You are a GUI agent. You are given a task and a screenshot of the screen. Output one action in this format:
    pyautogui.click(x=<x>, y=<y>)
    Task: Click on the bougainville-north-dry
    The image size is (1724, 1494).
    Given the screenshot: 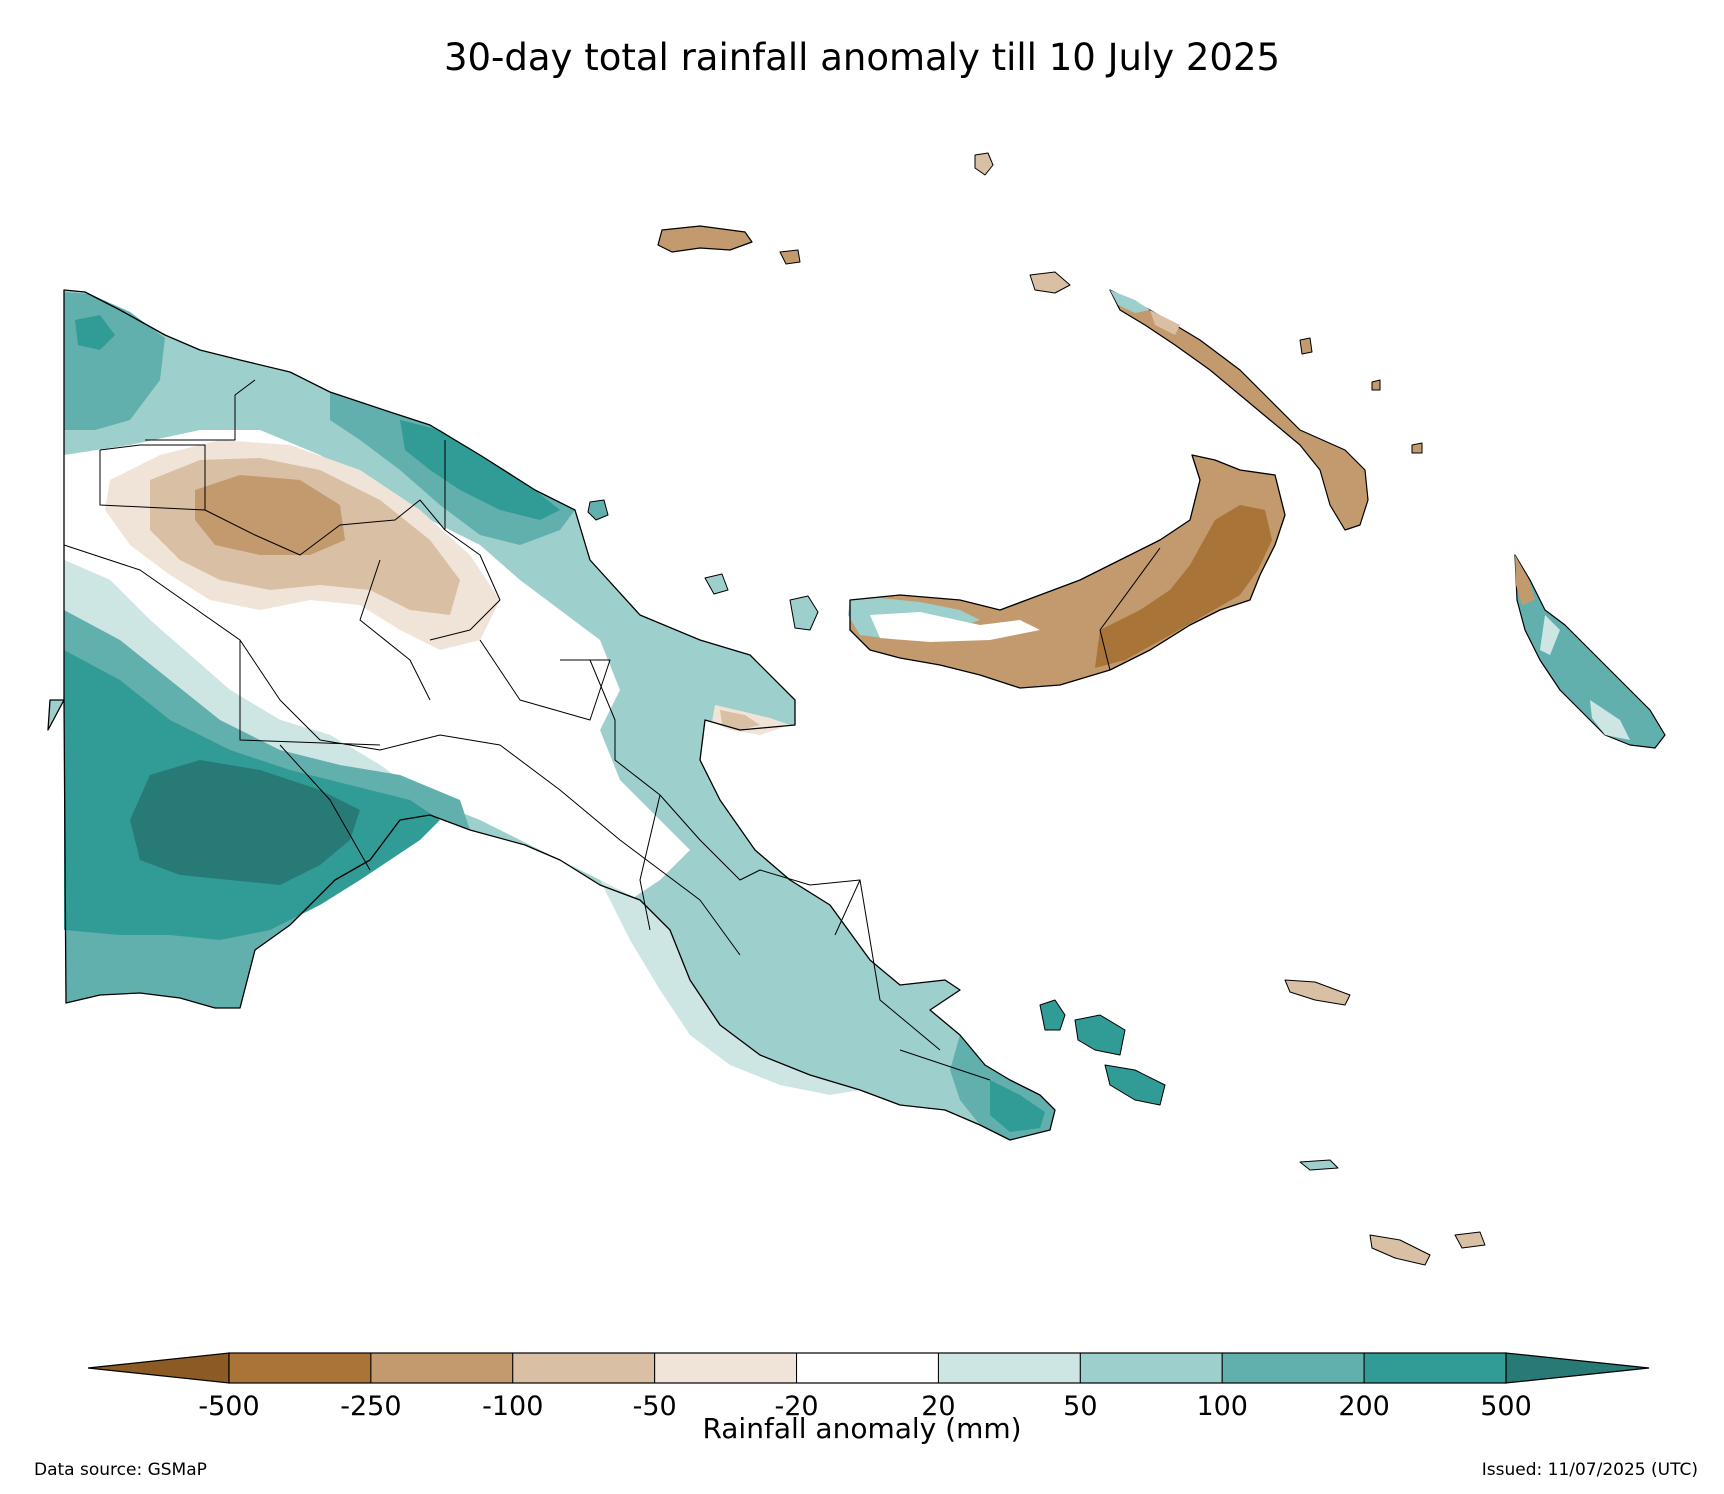 What is the action you would take?
    pyautogui.click(x=1525, y=580)
    